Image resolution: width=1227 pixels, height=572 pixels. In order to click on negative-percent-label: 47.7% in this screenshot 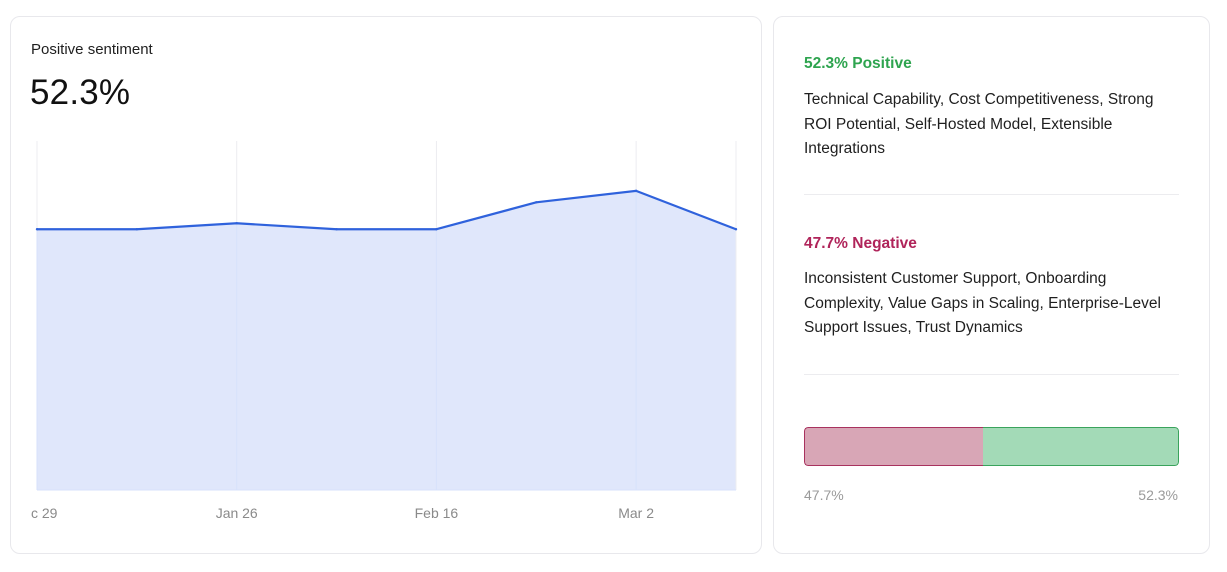, I will do `click(824, 495)`.